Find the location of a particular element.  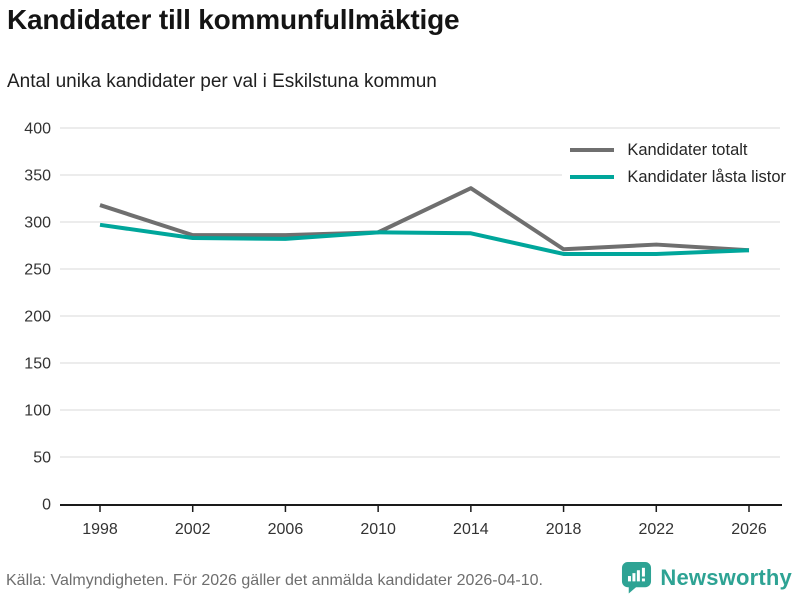

x-tick-label: 2022 is located at coordinates (656, 529).